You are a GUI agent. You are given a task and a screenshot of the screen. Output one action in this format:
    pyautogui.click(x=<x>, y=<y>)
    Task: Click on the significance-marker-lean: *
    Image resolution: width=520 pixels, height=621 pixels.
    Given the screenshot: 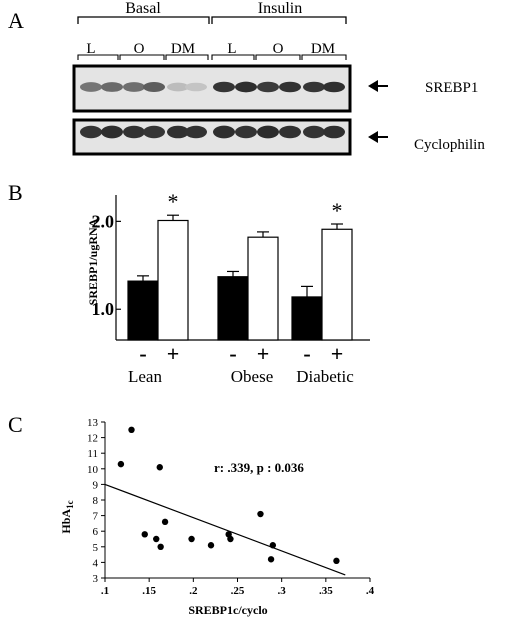 What is the action you would take?
    pyautogui.click(x=173, y=201)
    